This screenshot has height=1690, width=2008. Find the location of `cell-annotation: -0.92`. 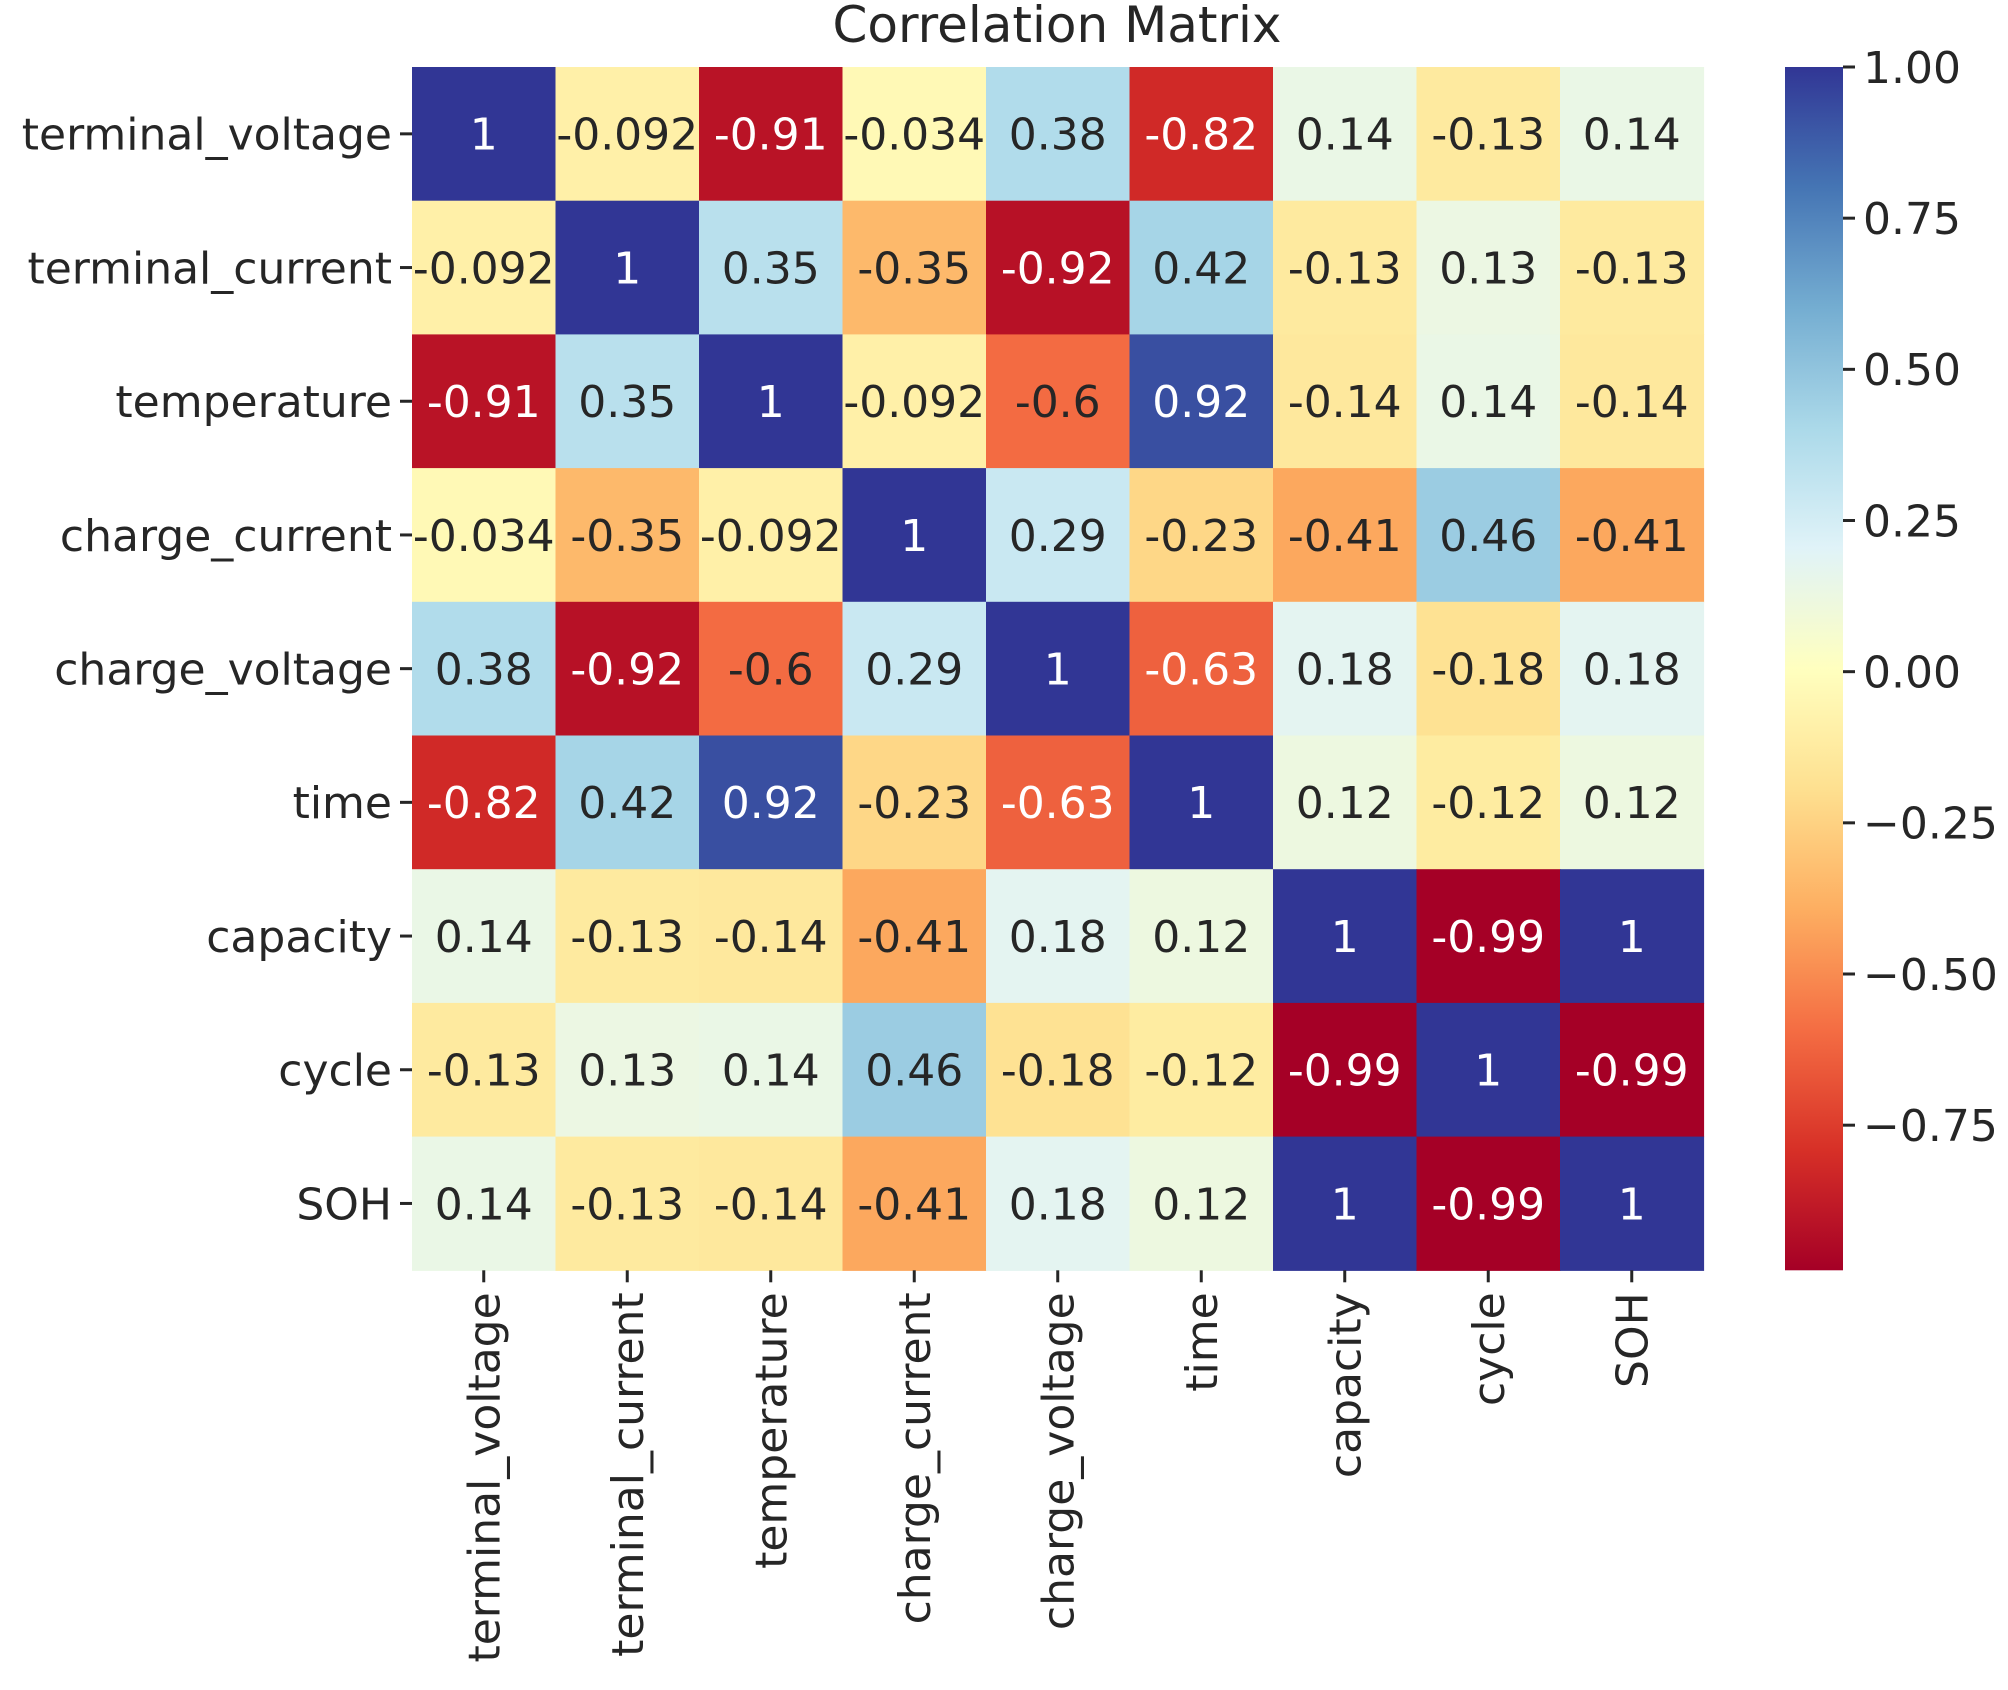

cell-annotation: -0.92 is located at coordinates (627, 669).